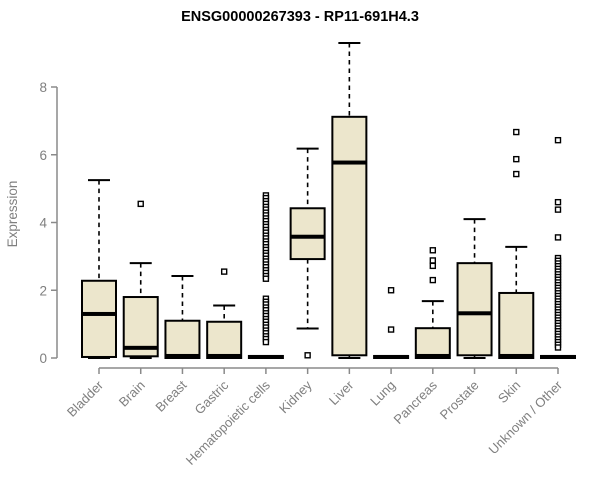  Describe the element at coordinates (557, 247) in the screenshot. I see `box-unknown-other` at that location.